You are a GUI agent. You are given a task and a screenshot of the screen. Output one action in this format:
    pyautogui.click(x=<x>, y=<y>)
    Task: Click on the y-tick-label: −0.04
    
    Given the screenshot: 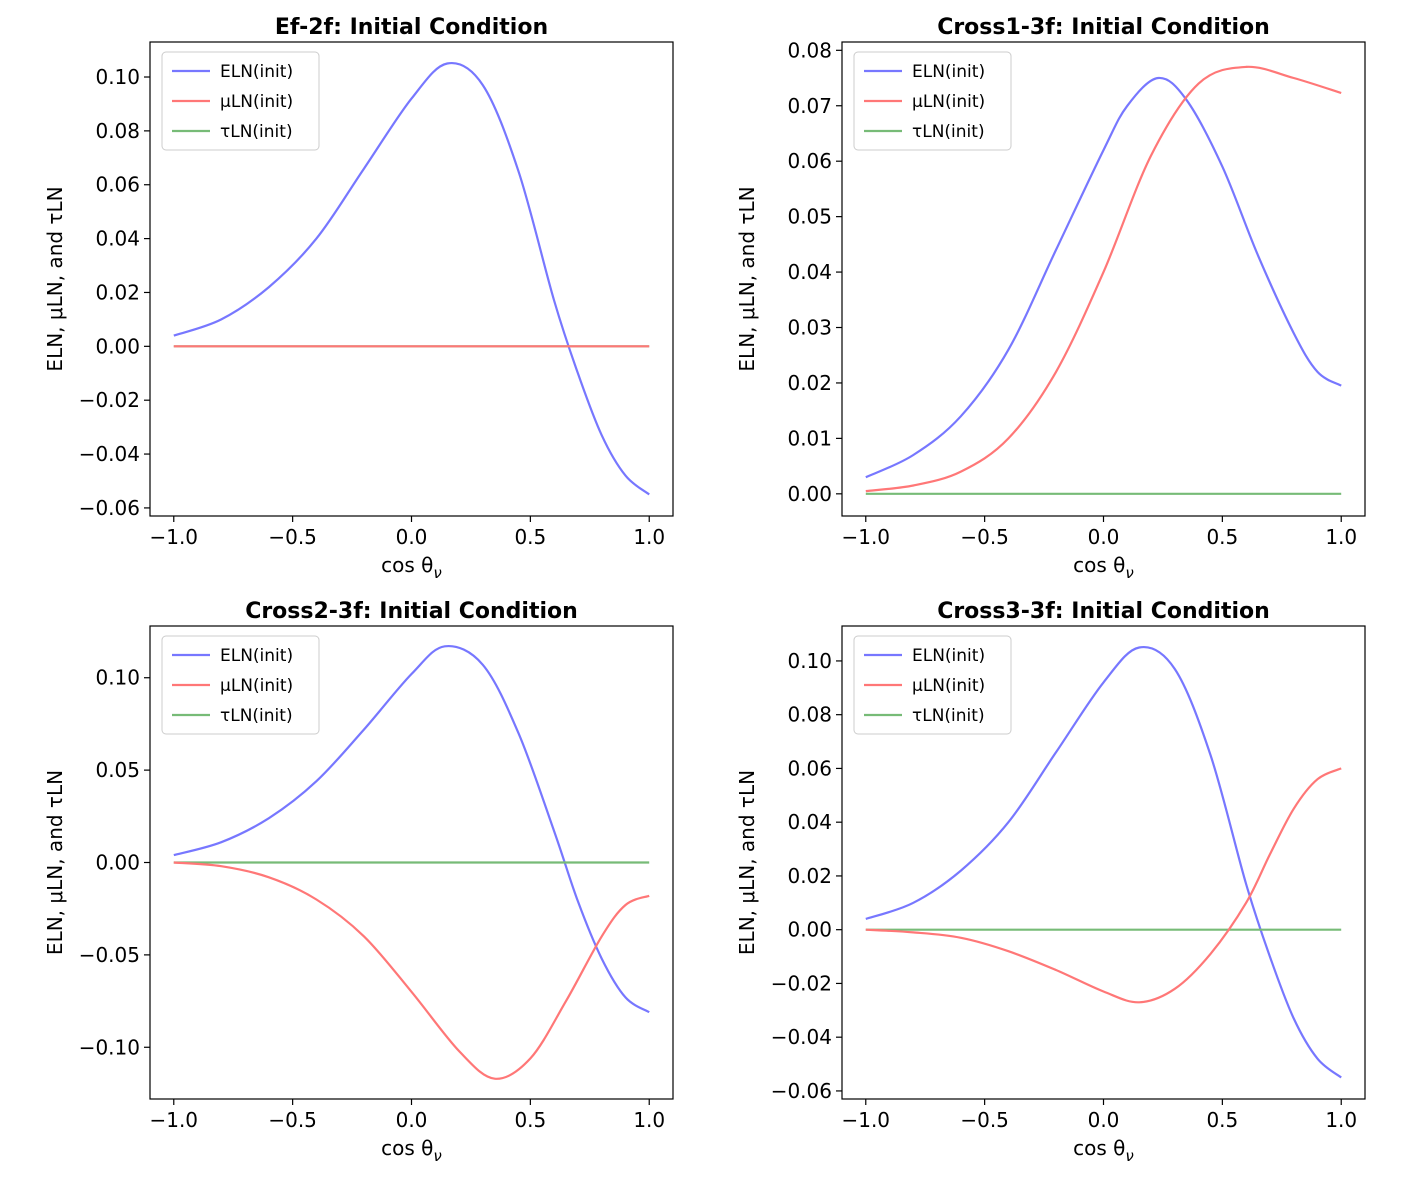 What is the action you would take?
    pyautogui.click(x=109, y=454)
    